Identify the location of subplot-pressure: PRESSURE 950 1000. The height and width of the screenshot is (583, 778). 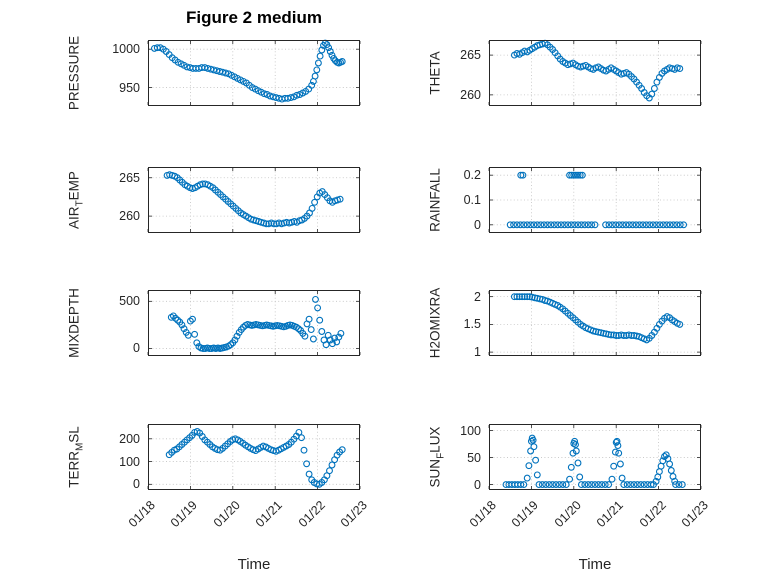
(214, 73).